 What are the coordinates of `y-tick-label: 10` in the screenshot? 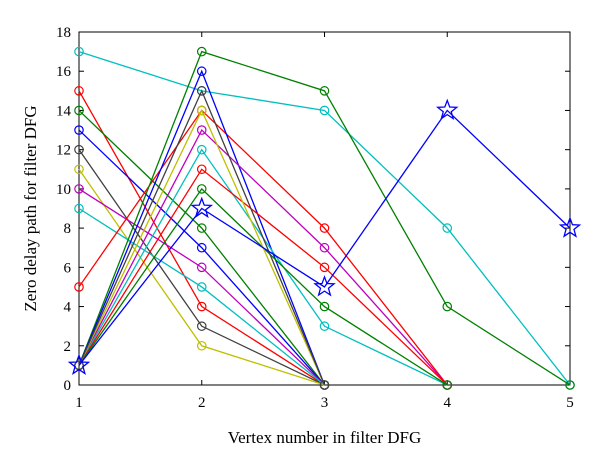 It's located at (63, 190).